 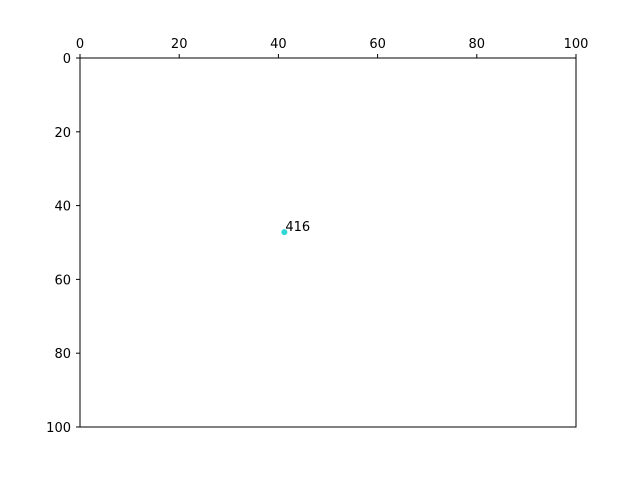 I want to click on y-tick-label: 40, so click(x=62, y=207).